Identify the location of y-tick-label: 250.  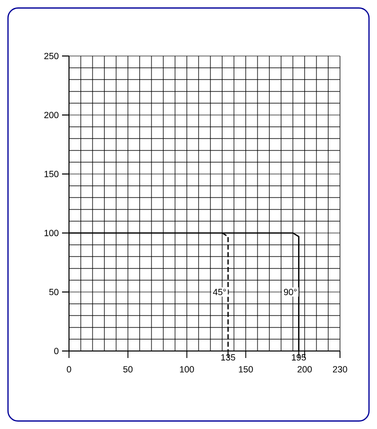
(51, 56).